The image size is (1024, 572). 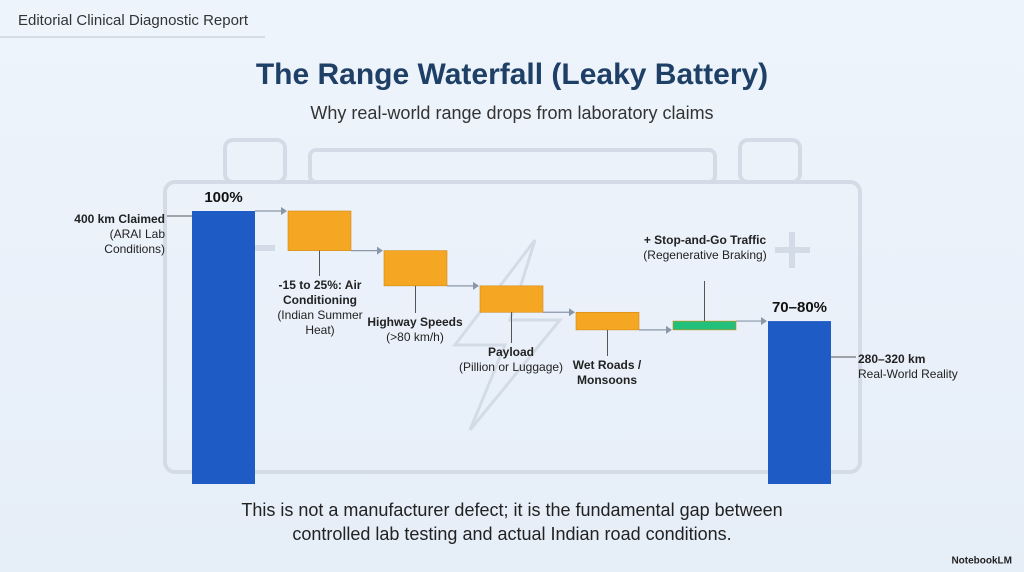 I want to click on value-label: 100%, so click(x=223, y=197).